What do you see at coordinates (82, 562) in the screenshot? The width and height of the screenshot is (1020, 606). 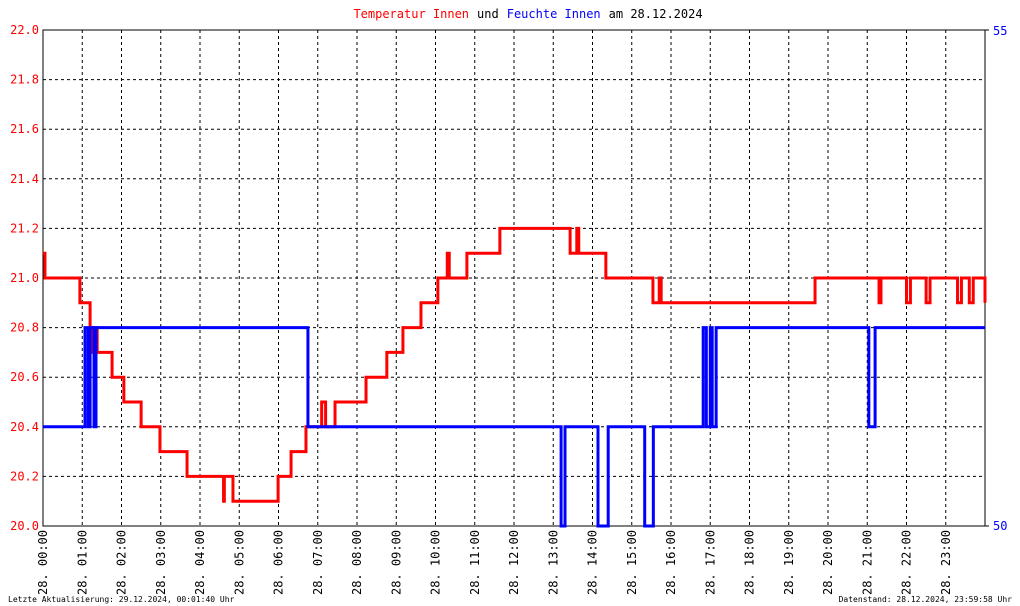 I see `x-tick-label: 28. 01:00` at bounding box center [82, 562].